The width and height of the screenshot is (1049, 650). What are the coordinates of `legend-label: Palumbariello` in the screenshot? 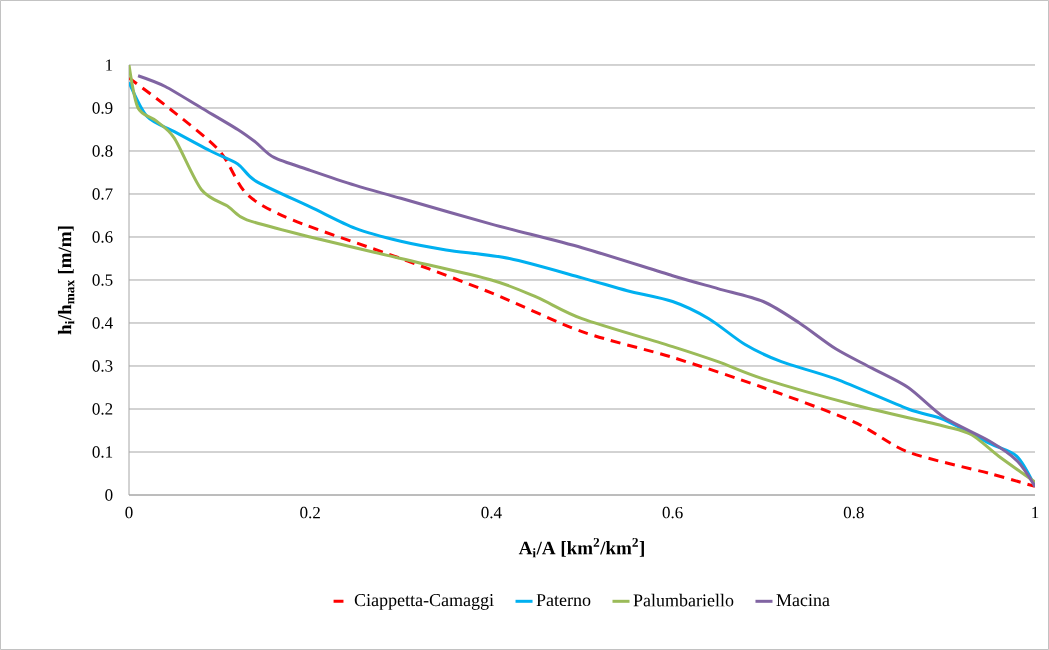 It's located at (683, 600).